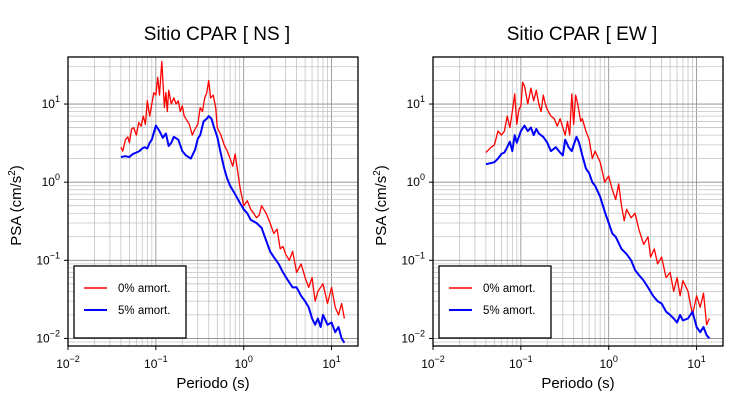 Image resolution: width=730 pixels, height=400 pixels. What do you see at coordinates (217, 34) in the screenshot?
I see `chart-title: Sitio CPAR [ NS ]` at bounding box center [217, 34].